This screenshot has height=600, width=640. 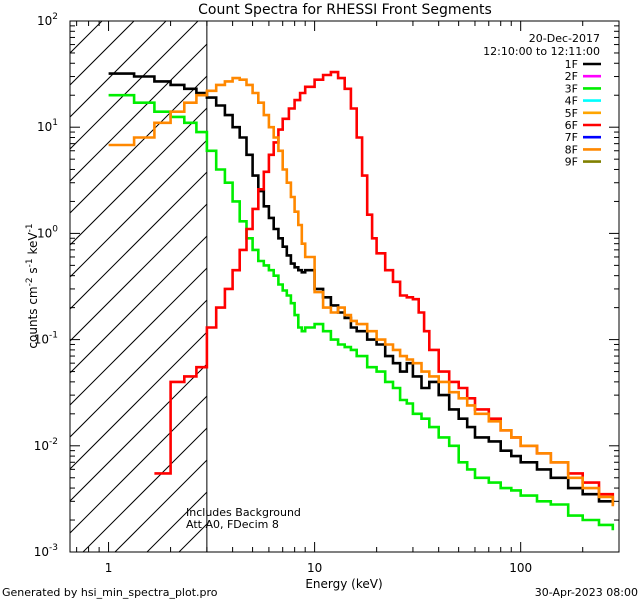 What do you see at coordinates (33, 245) in the screenshot?
I see `y-label-part: keV` at bounding box center [33, 245].